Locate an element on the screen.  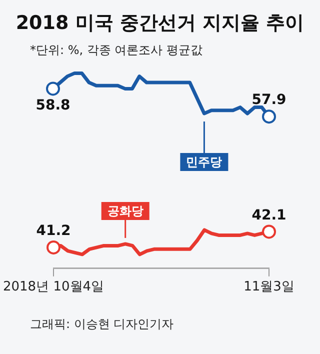
chart-title: 2018 미국 중간선거 지지율 추이 is located at coordinates (160, 23).